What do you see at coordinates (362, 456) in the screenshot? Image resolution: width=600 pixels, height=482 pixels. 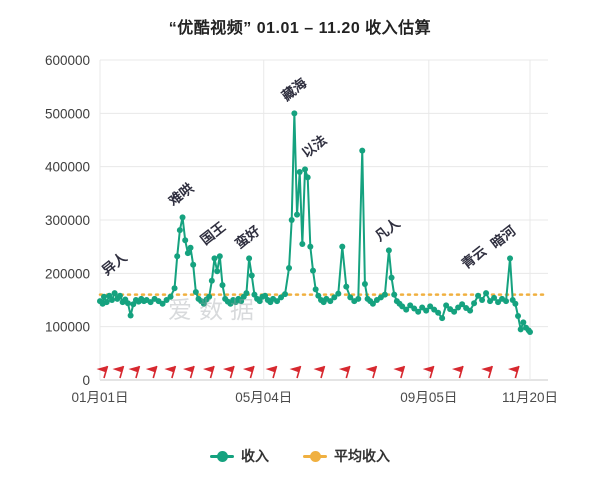 I see `legend-average-income-label: 平均收入` at bounding box center [362, 456].